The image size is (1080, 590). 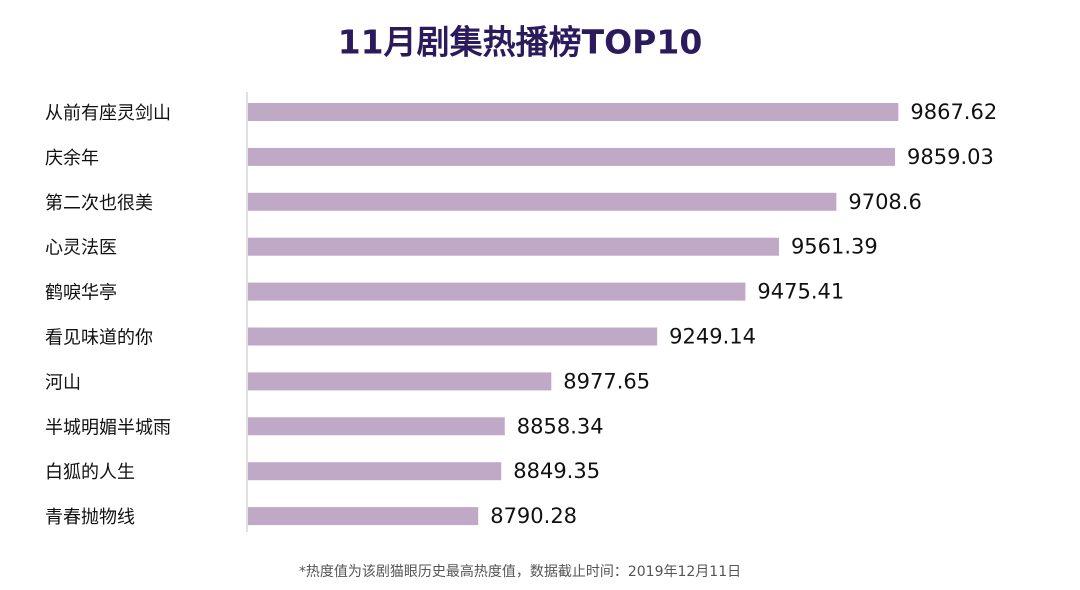 I want to click on value-label: 9859.03, so click(x=950, y=157).